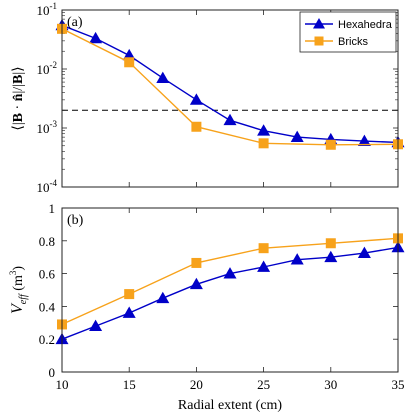 This screenshot has width=415, height=415. What do you see at coordinates (348, 32) in the screenshot?
I see `legend: Hexahedra Bricks` at bounding box center [348, 32].